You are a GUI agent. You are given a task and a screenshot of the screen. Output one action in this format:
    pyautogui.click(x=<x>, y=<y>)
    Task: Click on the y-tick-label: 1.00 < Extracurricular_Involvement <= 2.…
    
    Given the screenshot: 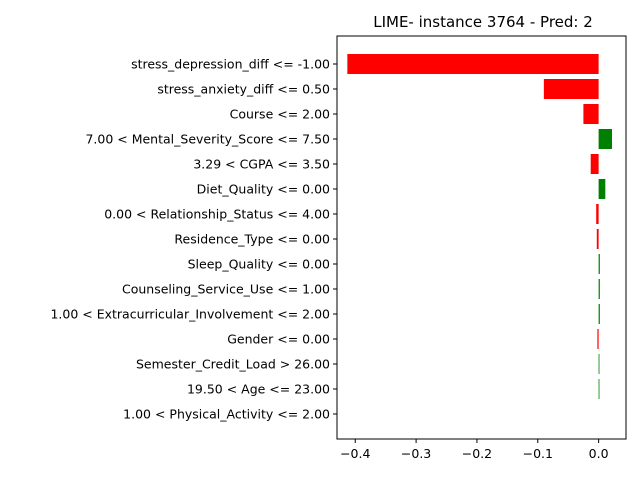 What is the action you would take?
    pyautogui.click(x=190, y=314)
    